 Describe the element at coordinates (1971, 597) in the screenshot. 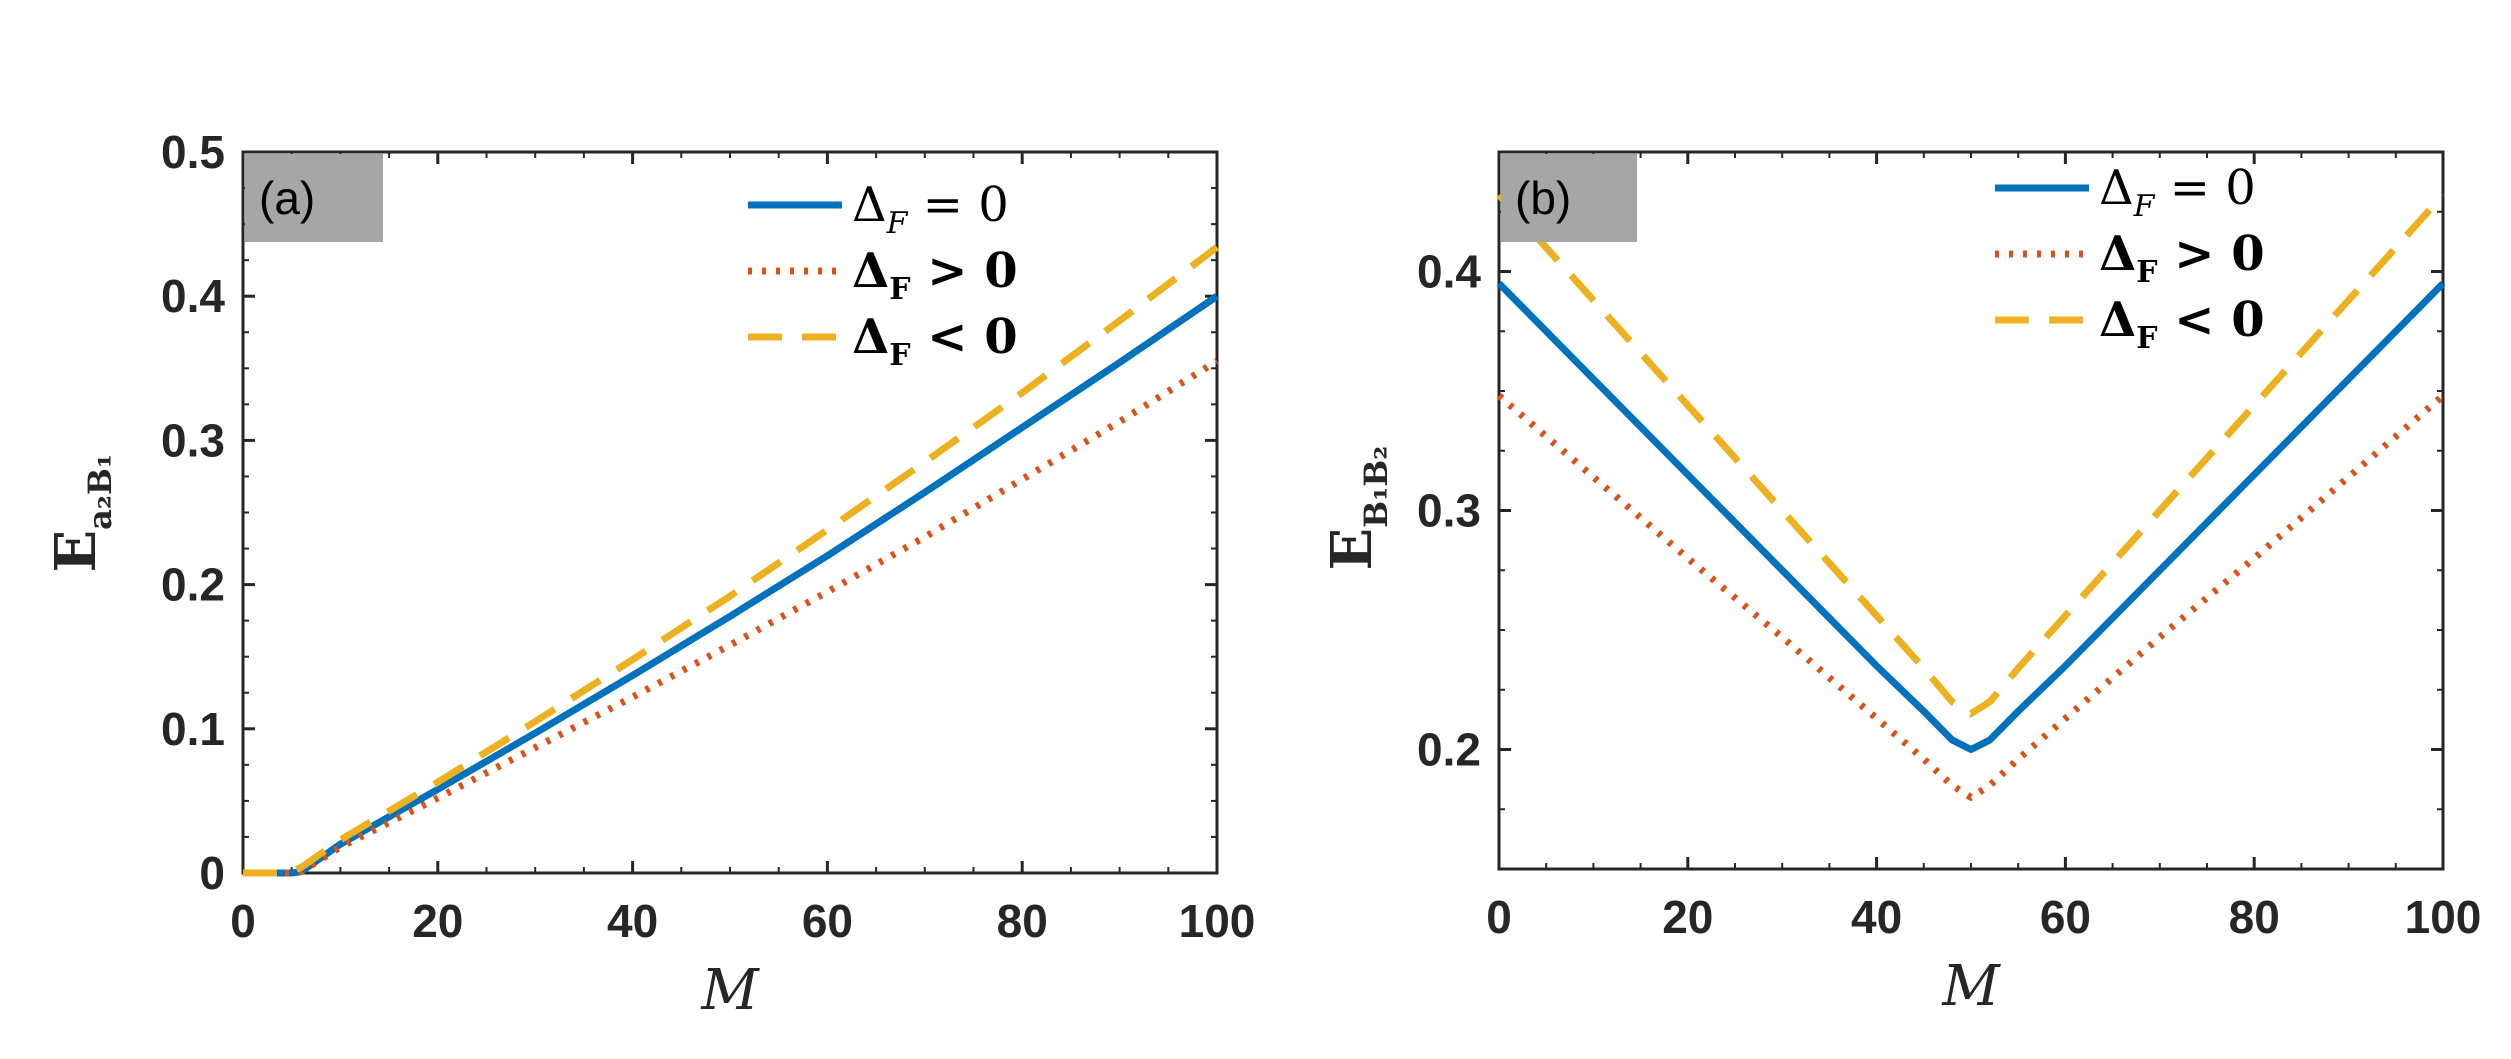

I see `series-line-dotted` at that location.